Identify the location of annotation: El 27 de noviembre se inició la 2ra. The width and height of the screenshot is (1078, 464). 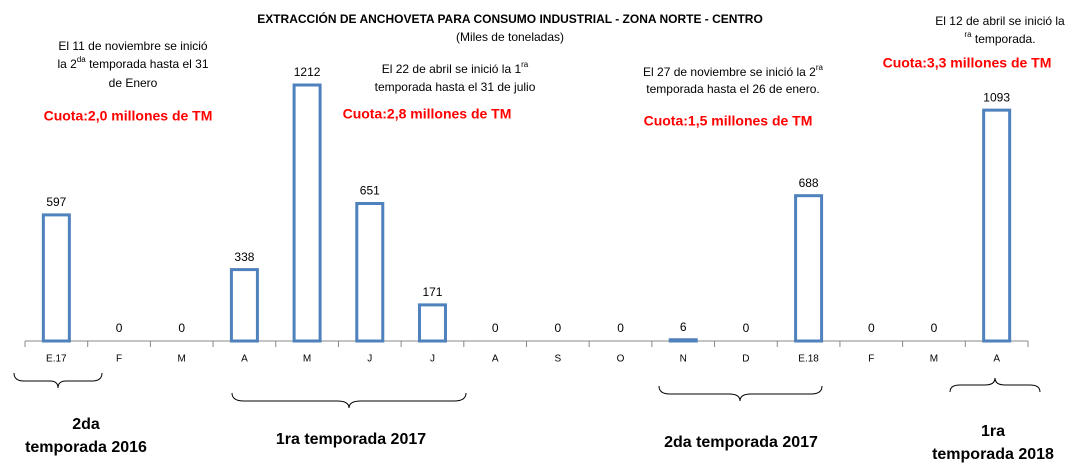
(733, 71).